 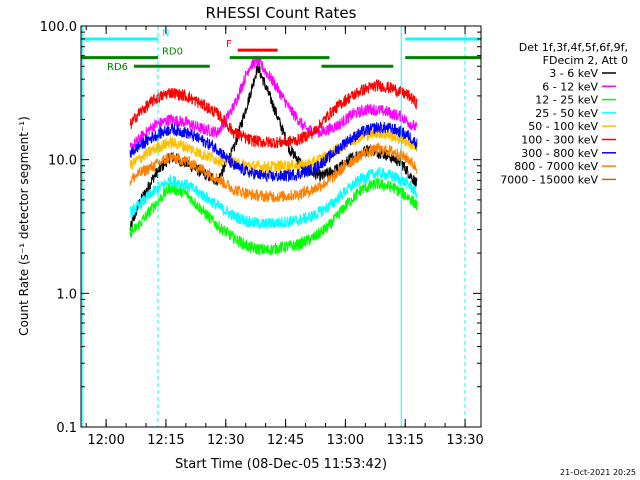 I want to click on x-tick-label-3: 12:30, so click(x=225, y=440).